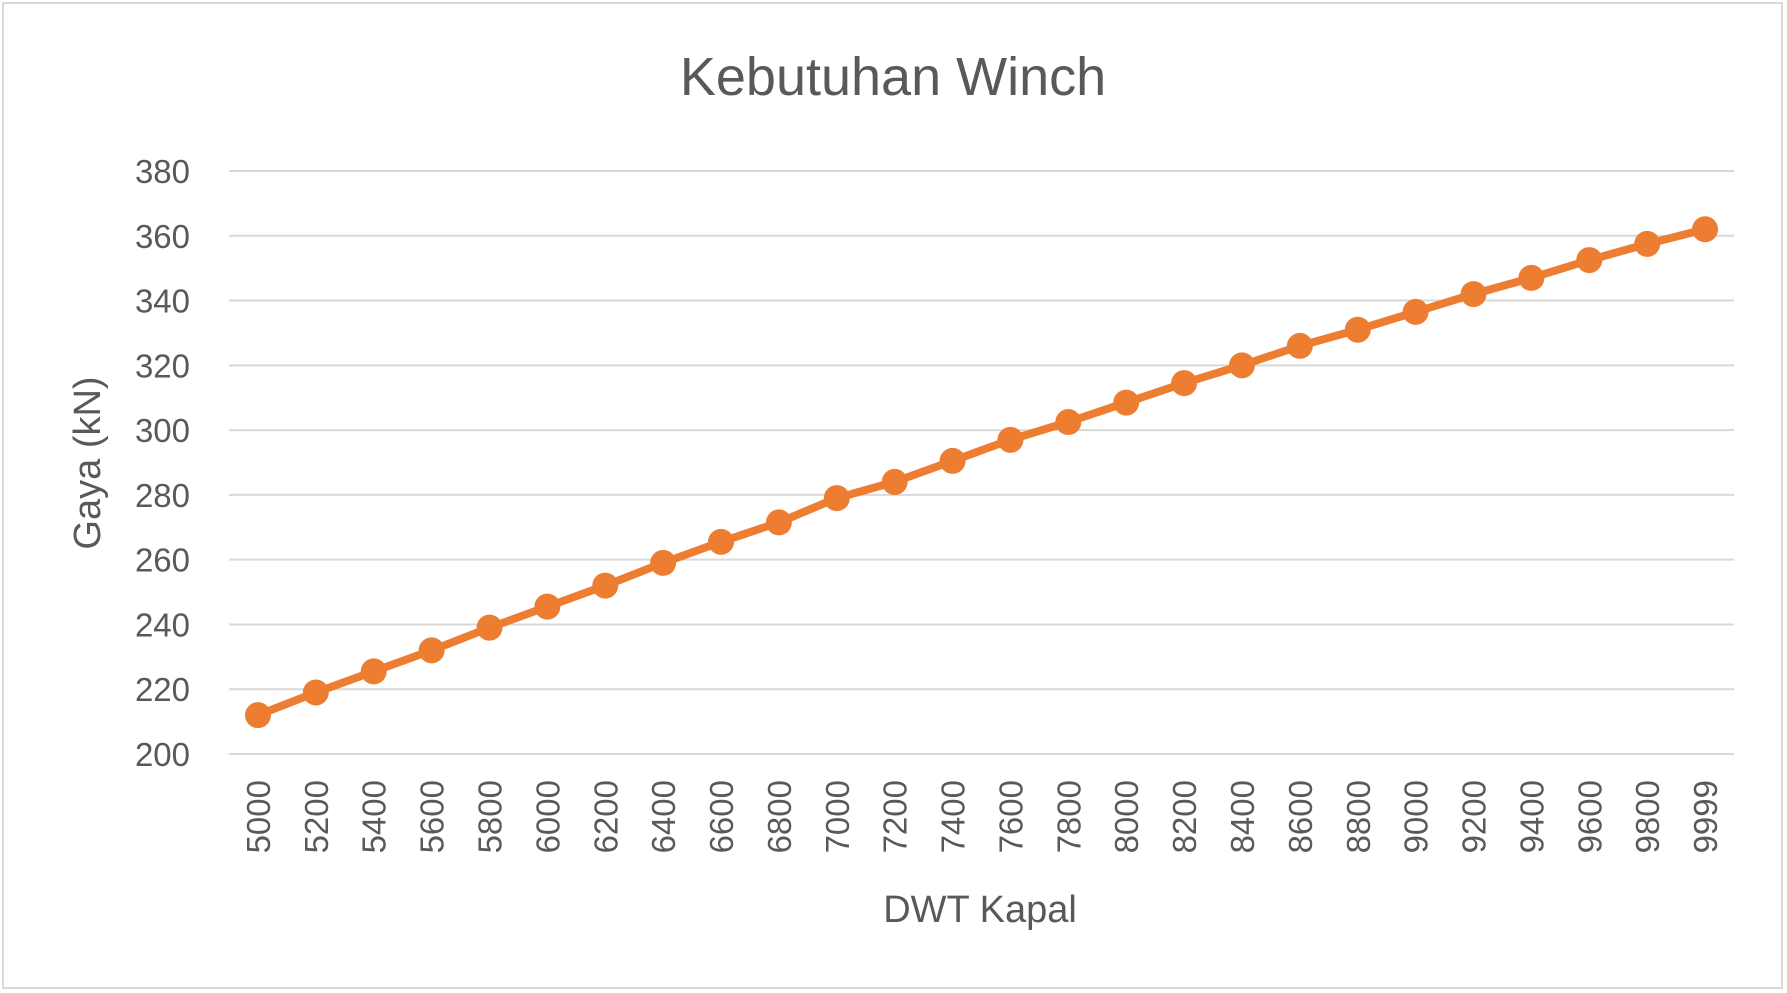 This screenshot has height=993, width=1787. Describe the element at coordinates (721, 816) in the screenshot. I see `x-tick-label: 6600` at that location.